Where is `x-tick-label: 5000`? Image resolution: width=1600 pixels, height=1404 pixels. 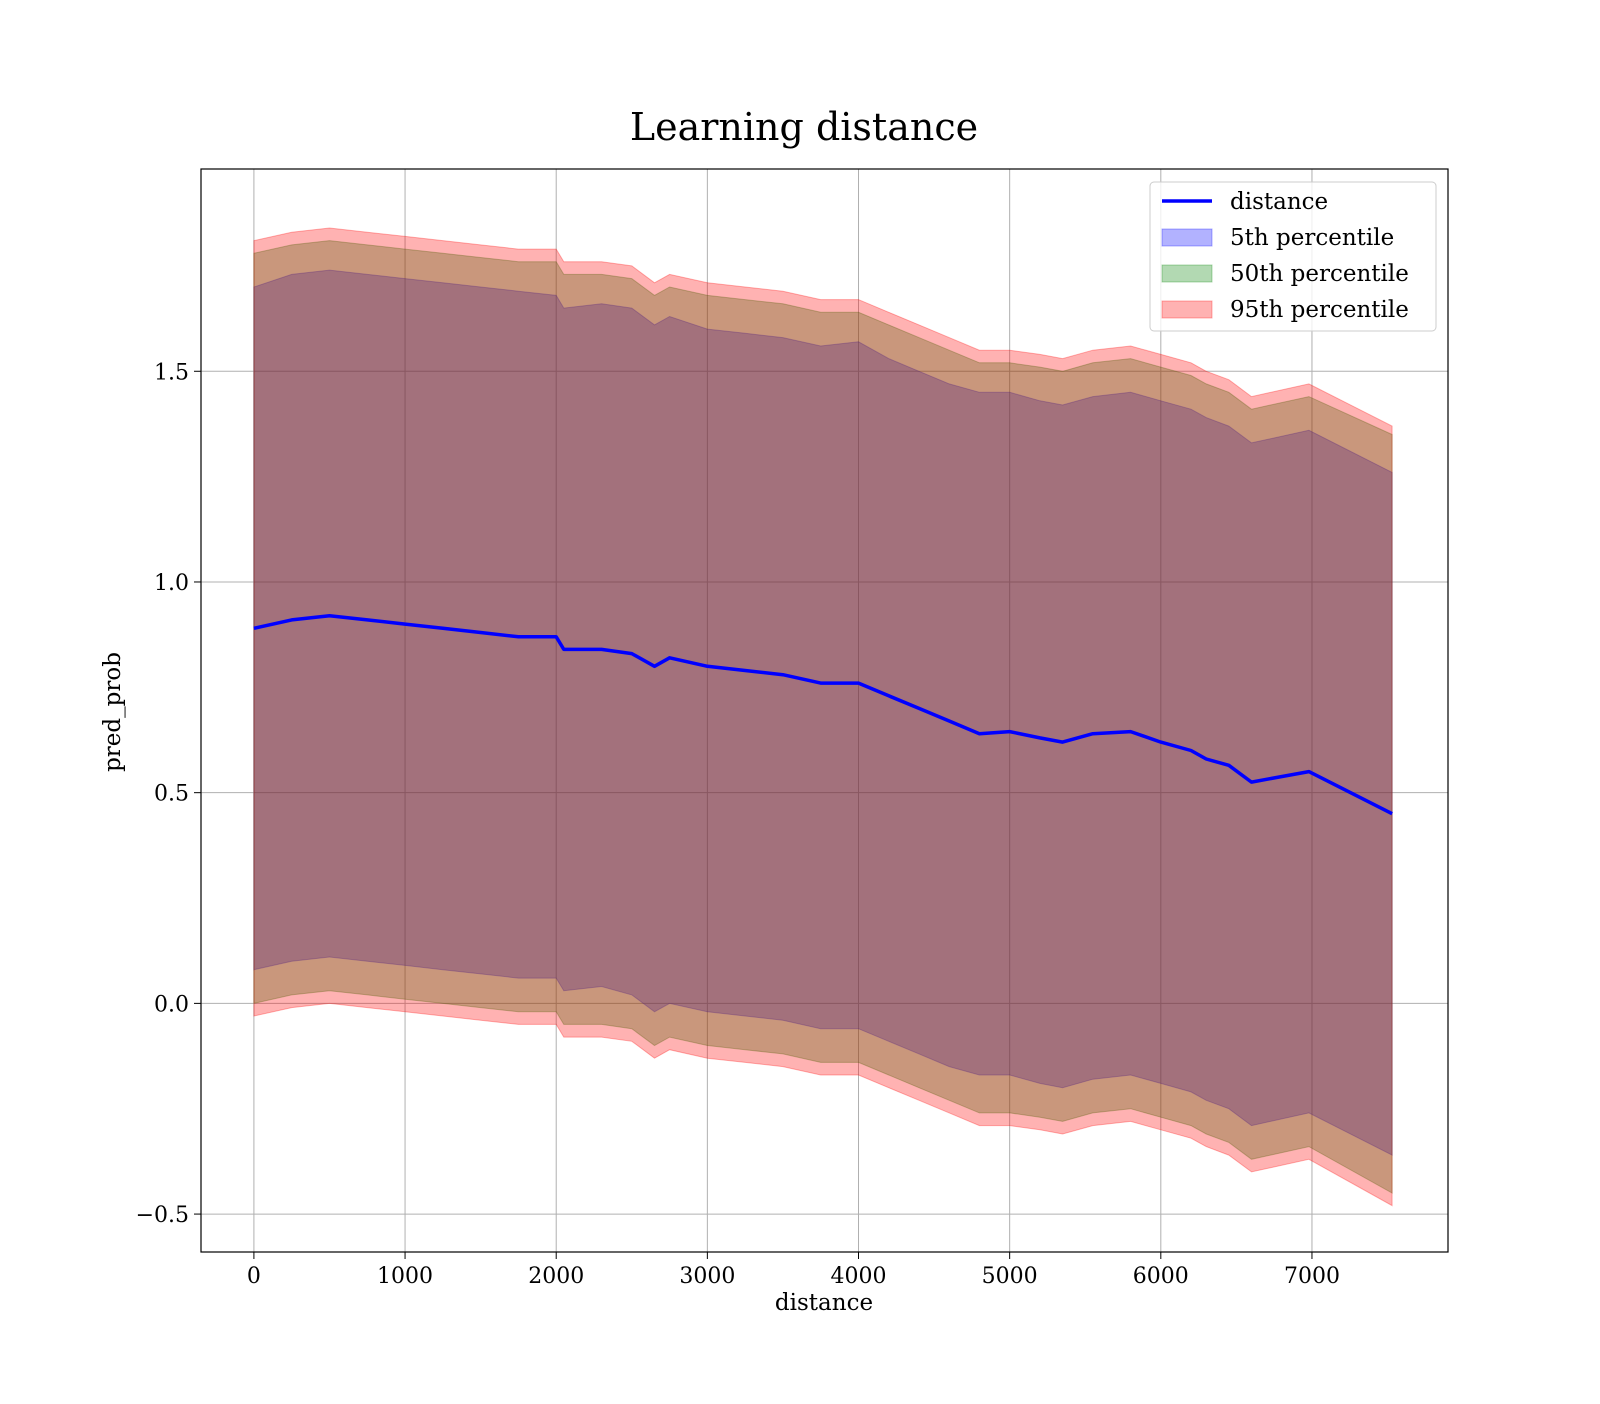 x-tick-label: 5000 is located at coordinates (1010, 1276).